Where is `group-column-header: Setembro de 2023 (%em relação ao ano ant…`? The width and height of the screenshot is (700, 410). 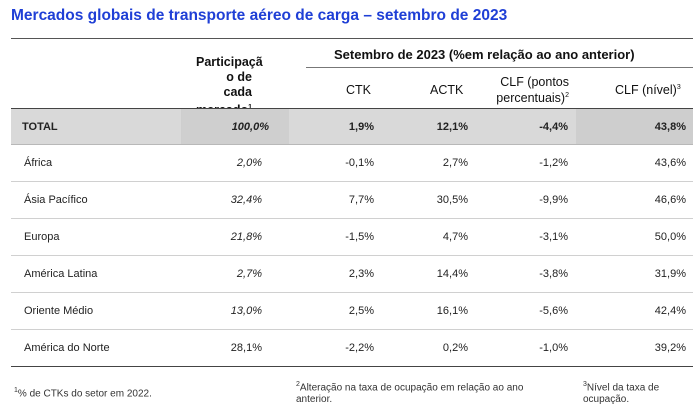
group-column-header: Setembro de 2023 (%em relação ao ano ant… is located at coordinates (484, 54).